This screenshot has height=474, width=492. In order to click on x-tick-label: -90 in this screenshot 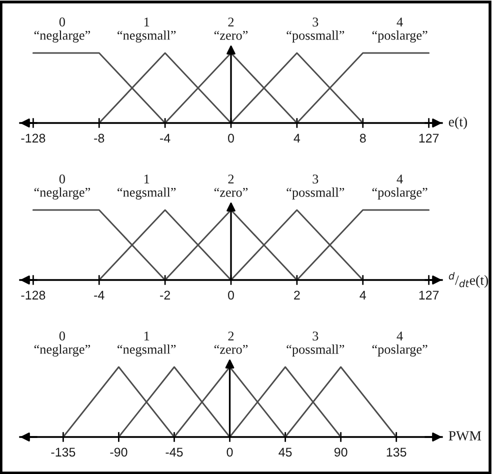, I will do `click(119, 452)`.